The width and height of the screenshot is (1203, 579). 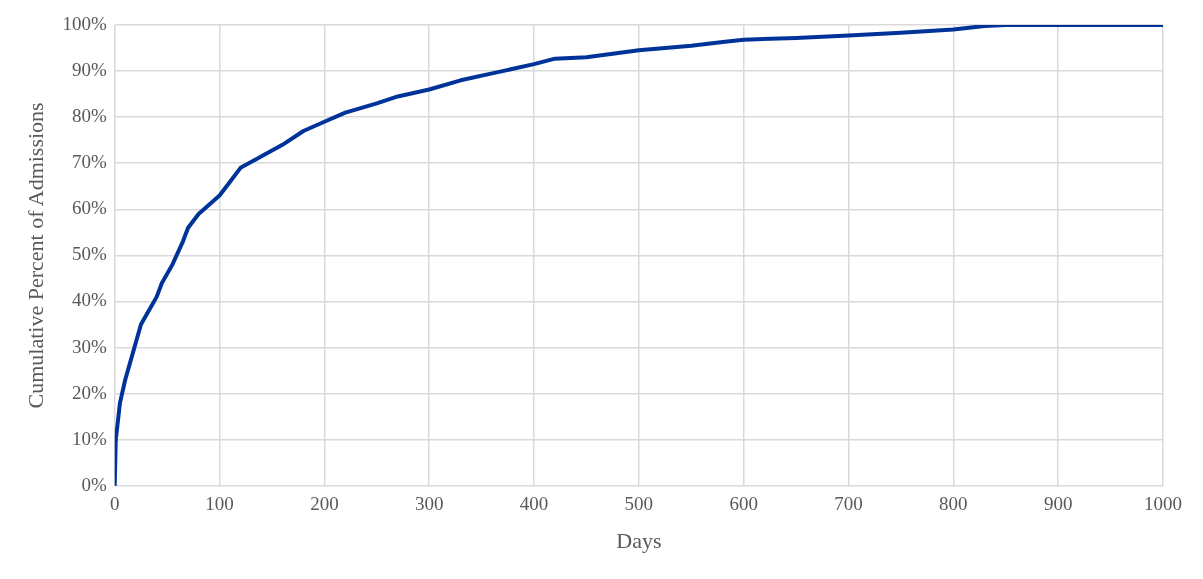 I want to click on x-tick-label: 900, so click(x=1058, y=504).